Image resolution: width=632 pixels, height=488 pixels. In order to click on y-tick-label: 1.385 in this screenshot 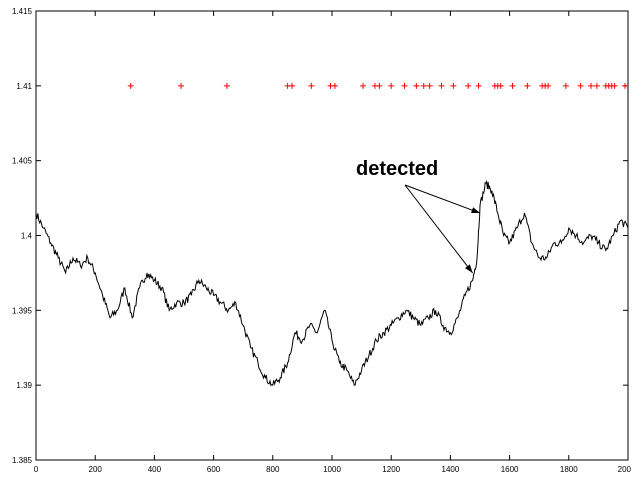, I will do `click(22, 460)`.